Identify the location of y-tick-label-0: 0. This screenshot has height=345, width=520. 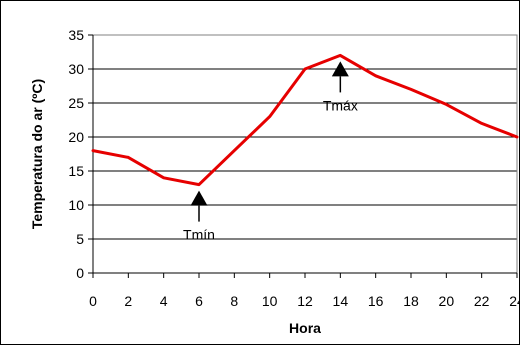
(80, 273).